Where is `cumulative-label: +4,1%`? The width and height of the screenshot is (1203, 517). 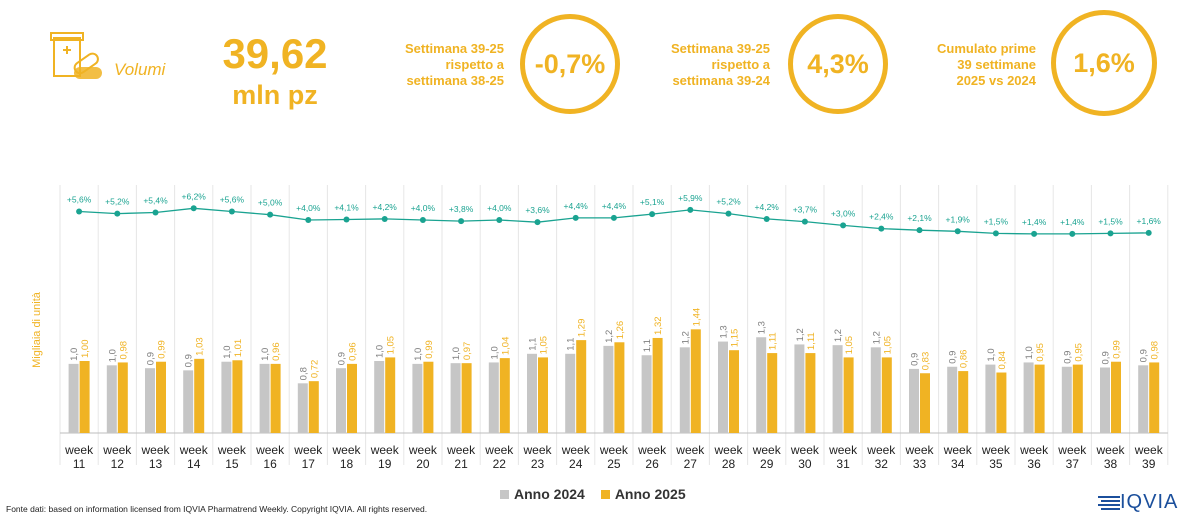 cumulative-label: +4,1% is located at coordinates (346, 207).